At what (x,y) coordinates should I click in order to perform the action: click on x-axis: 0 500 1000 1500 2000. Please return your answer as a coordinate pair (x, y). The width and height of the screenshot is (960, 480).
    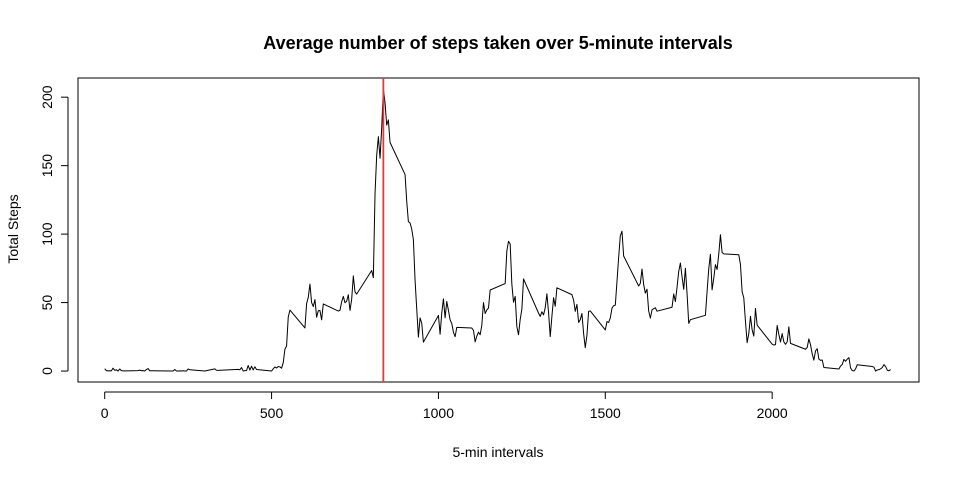
    Looking at the image, I should click on (444, 406).